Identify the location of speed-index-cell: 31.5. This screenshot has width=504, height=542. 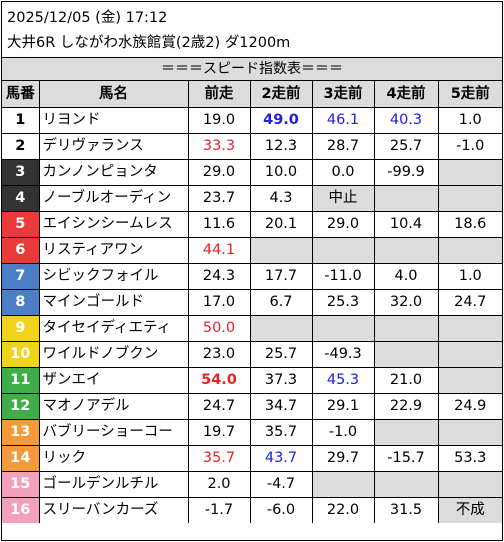
(406, 509).